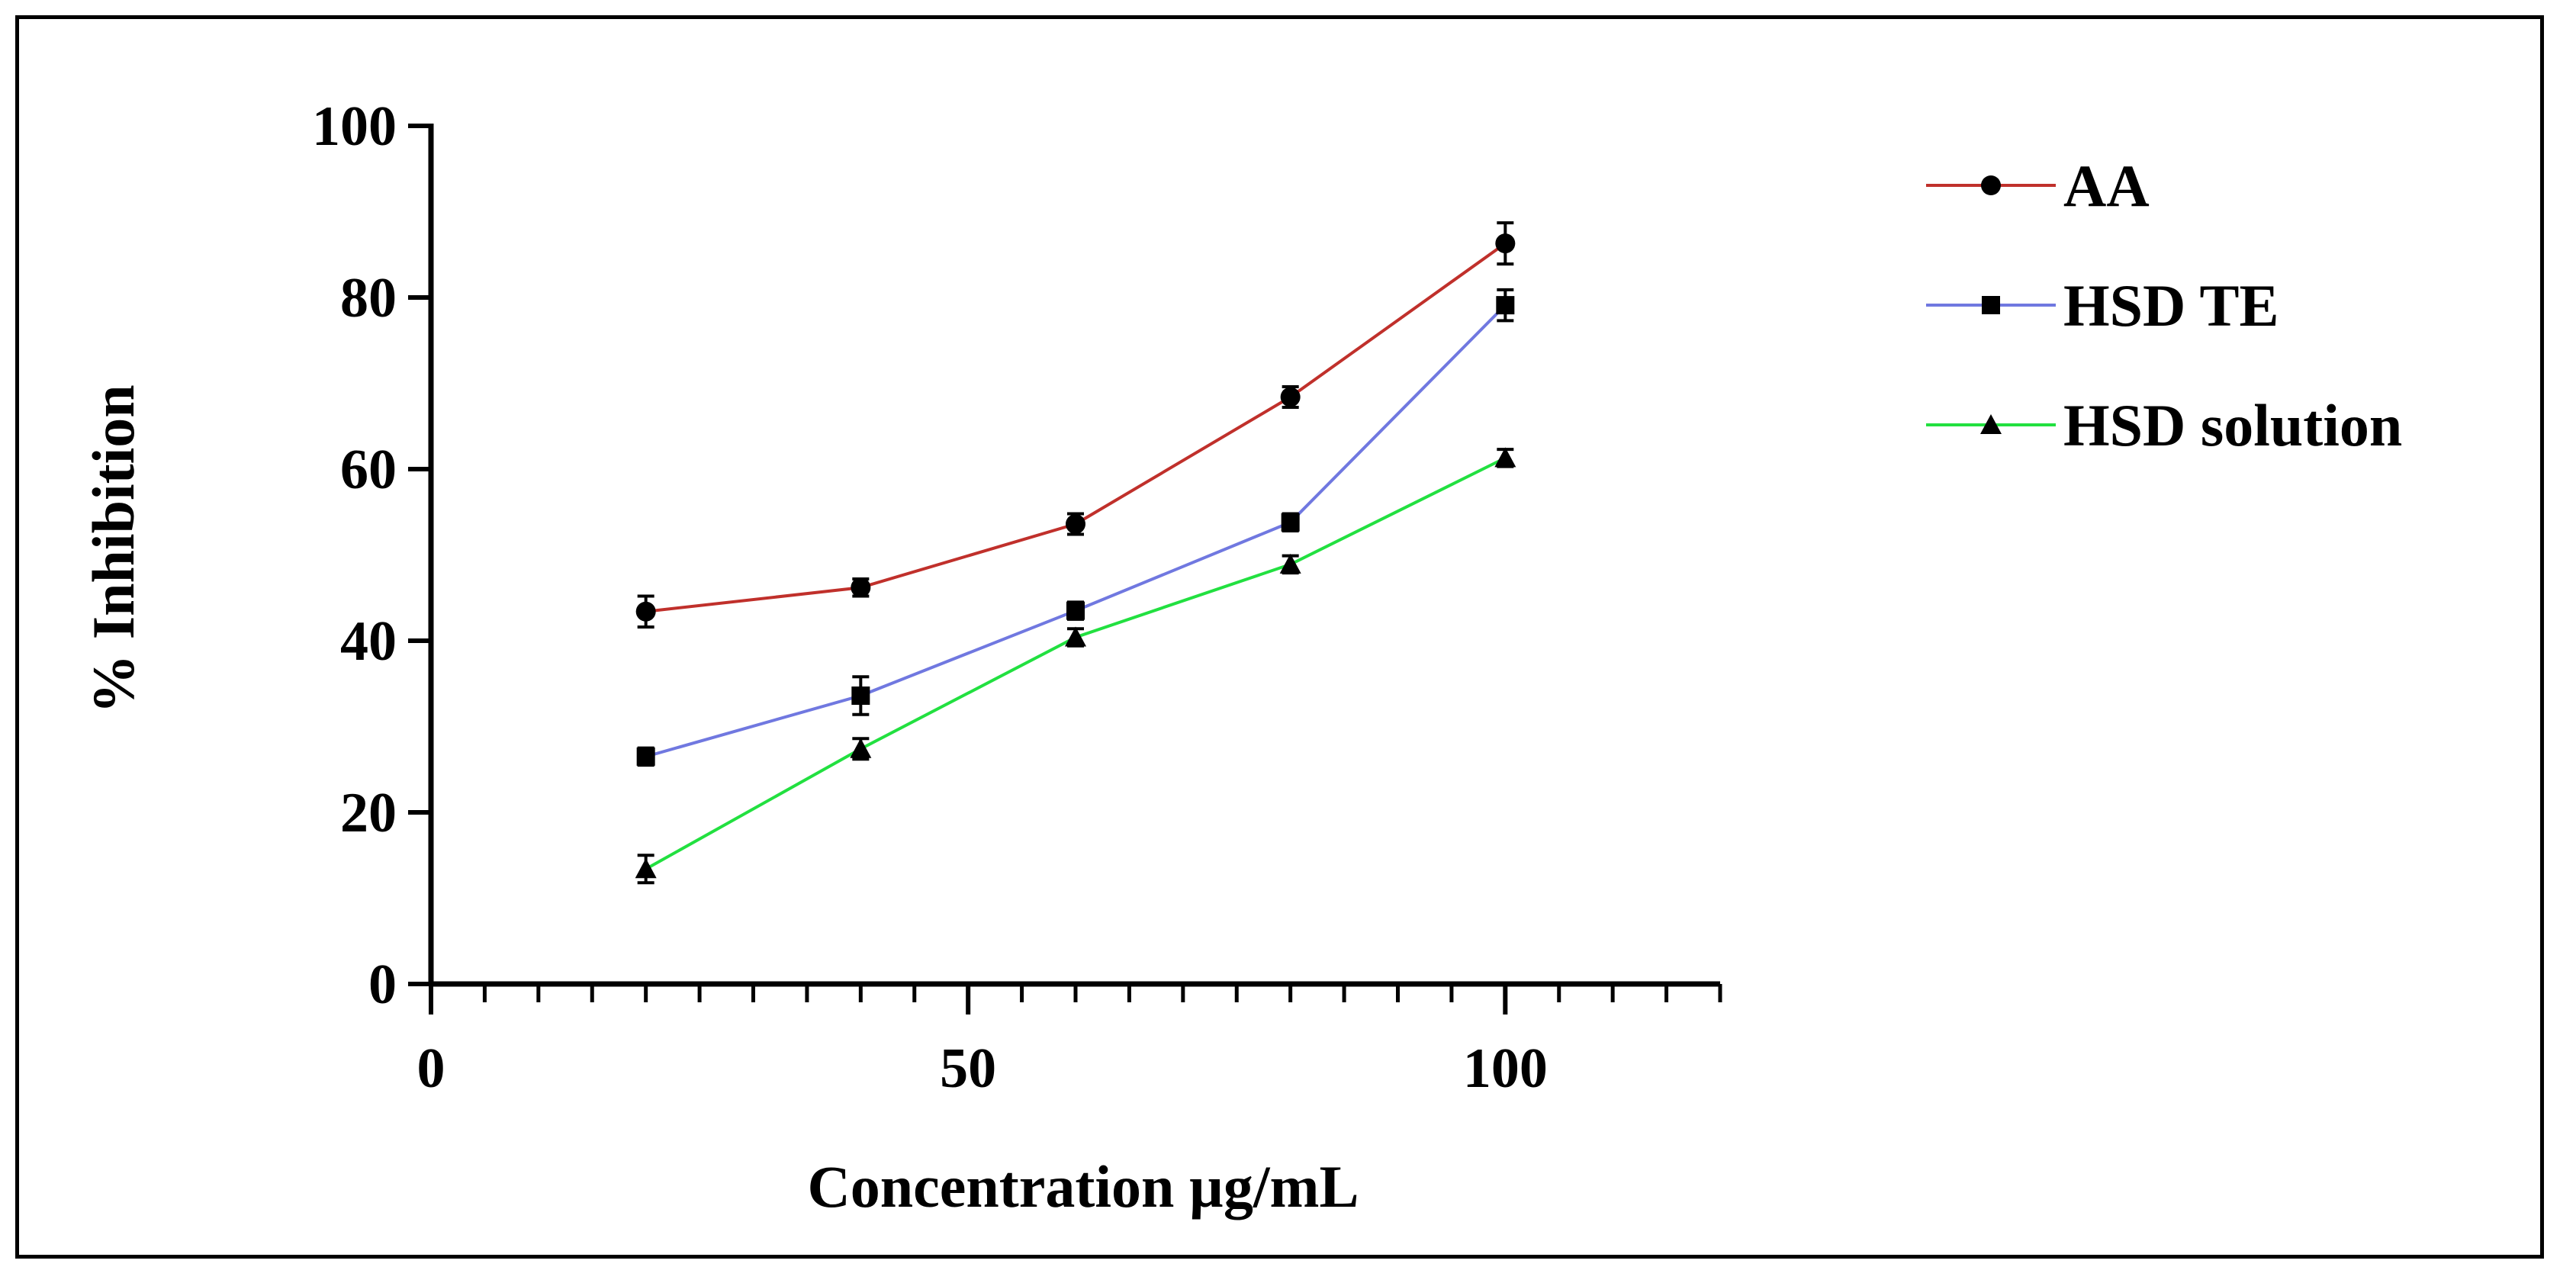 The image size is (2576, 1283). What do you see at coordinates (368, 470) in the screenshot?
I see `y-tick-label: 60` at bounding box center [368, 470].